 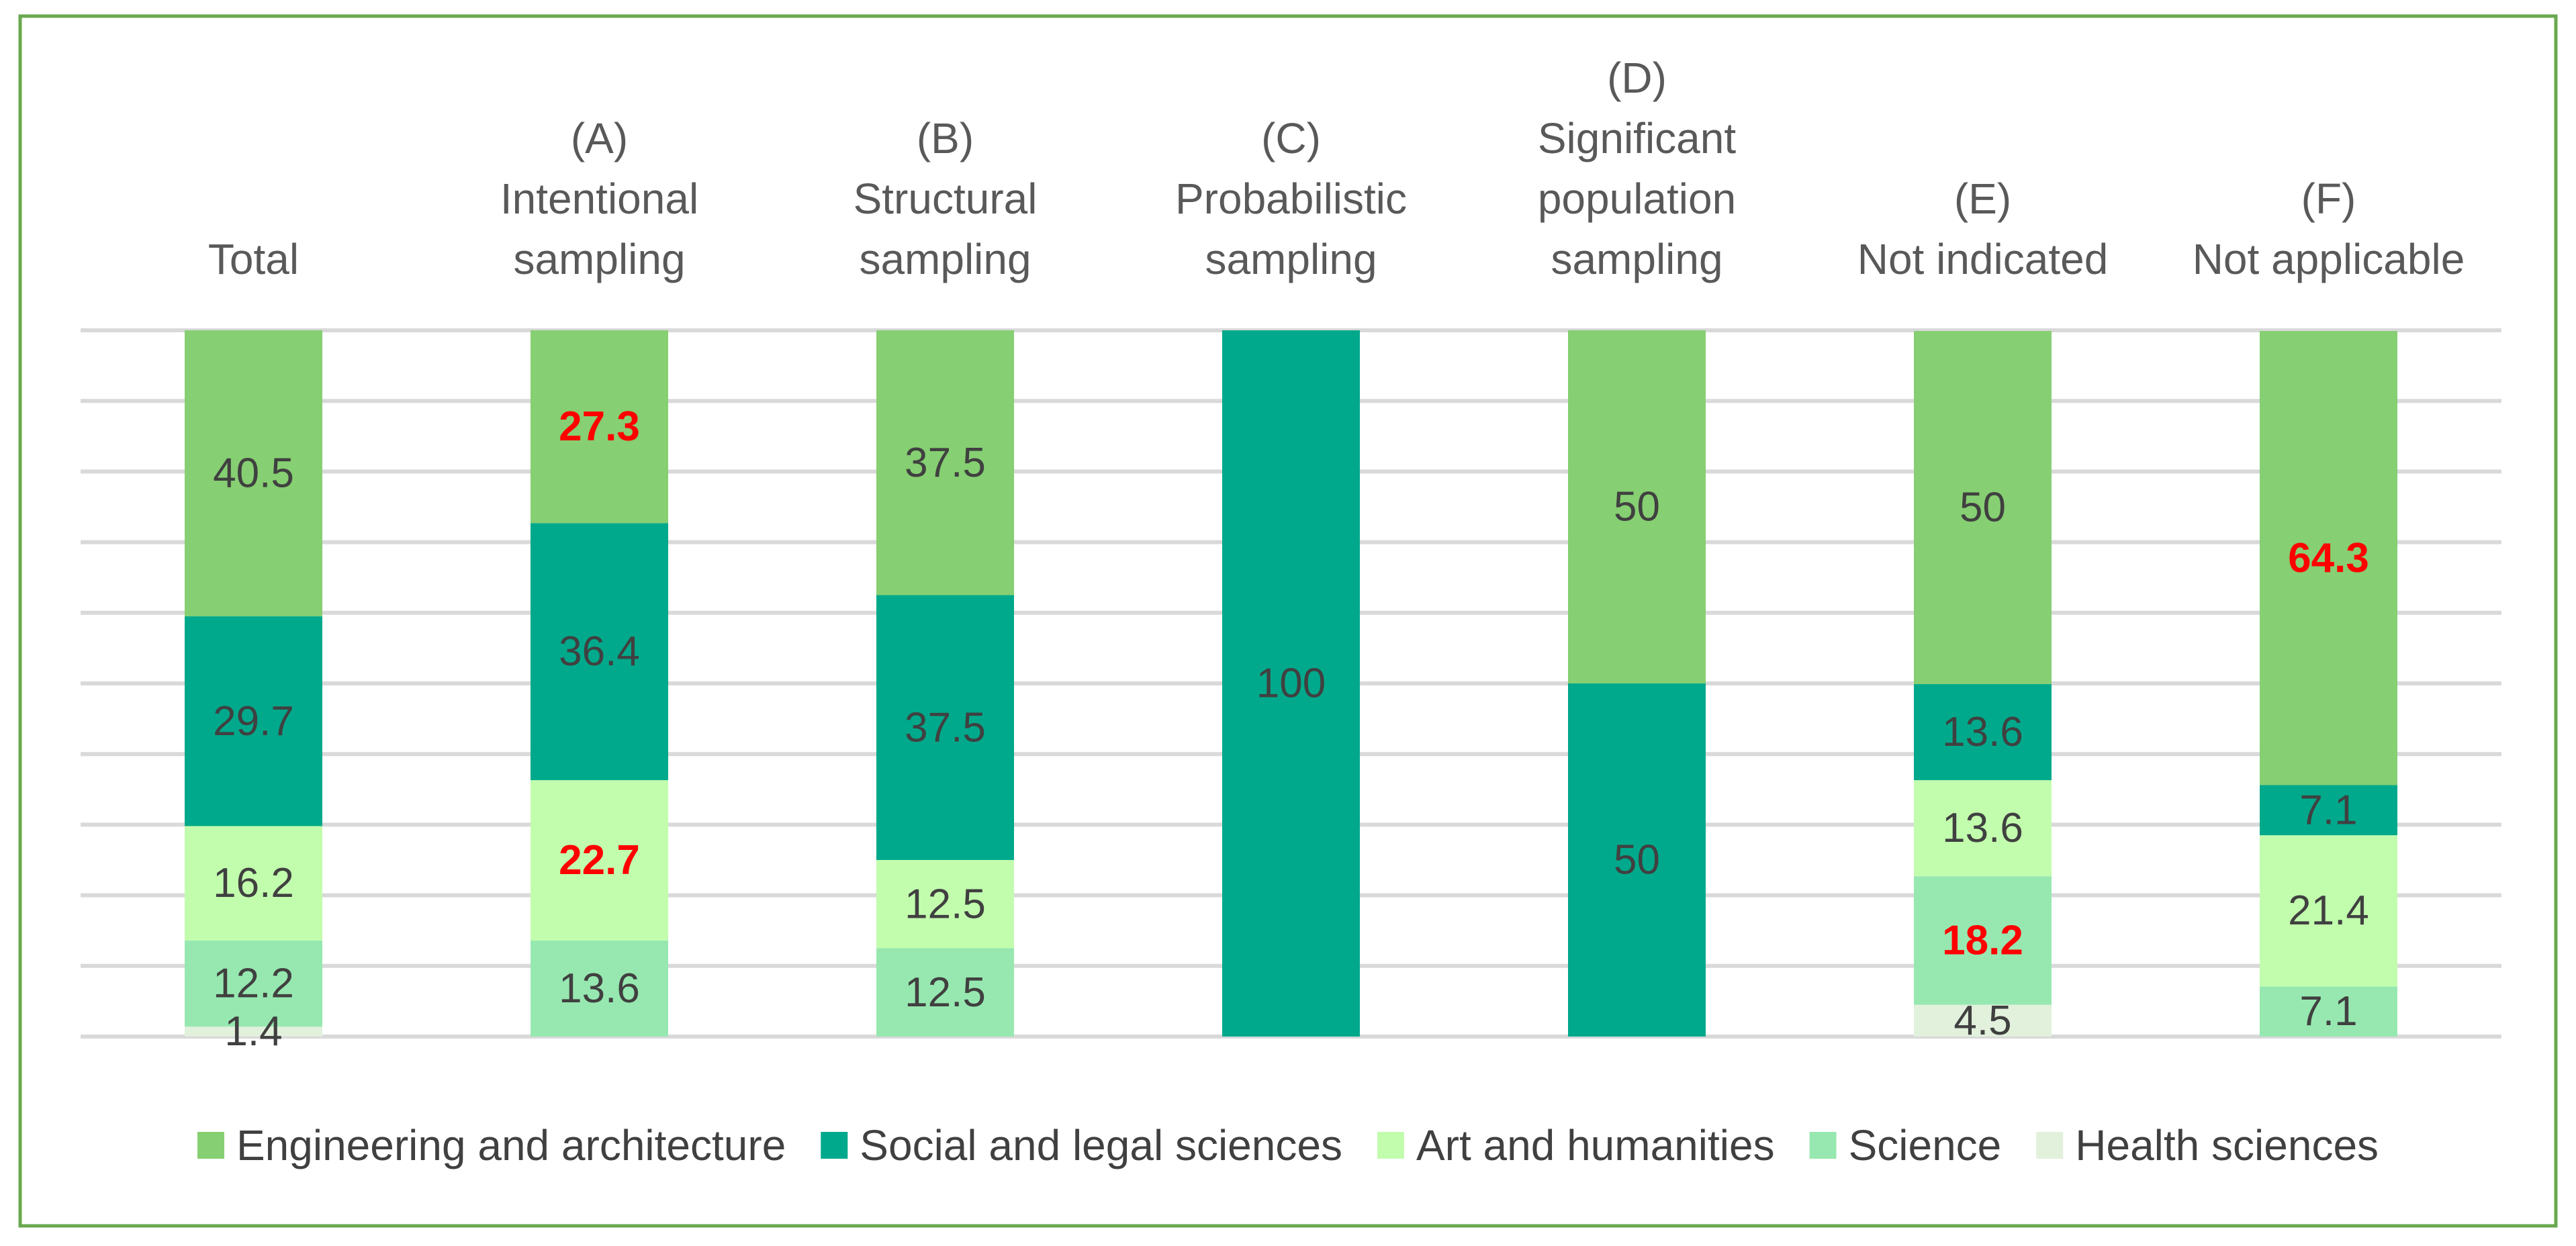 I want to click on data-label: 4.5, so click(x=1982, y=1021).